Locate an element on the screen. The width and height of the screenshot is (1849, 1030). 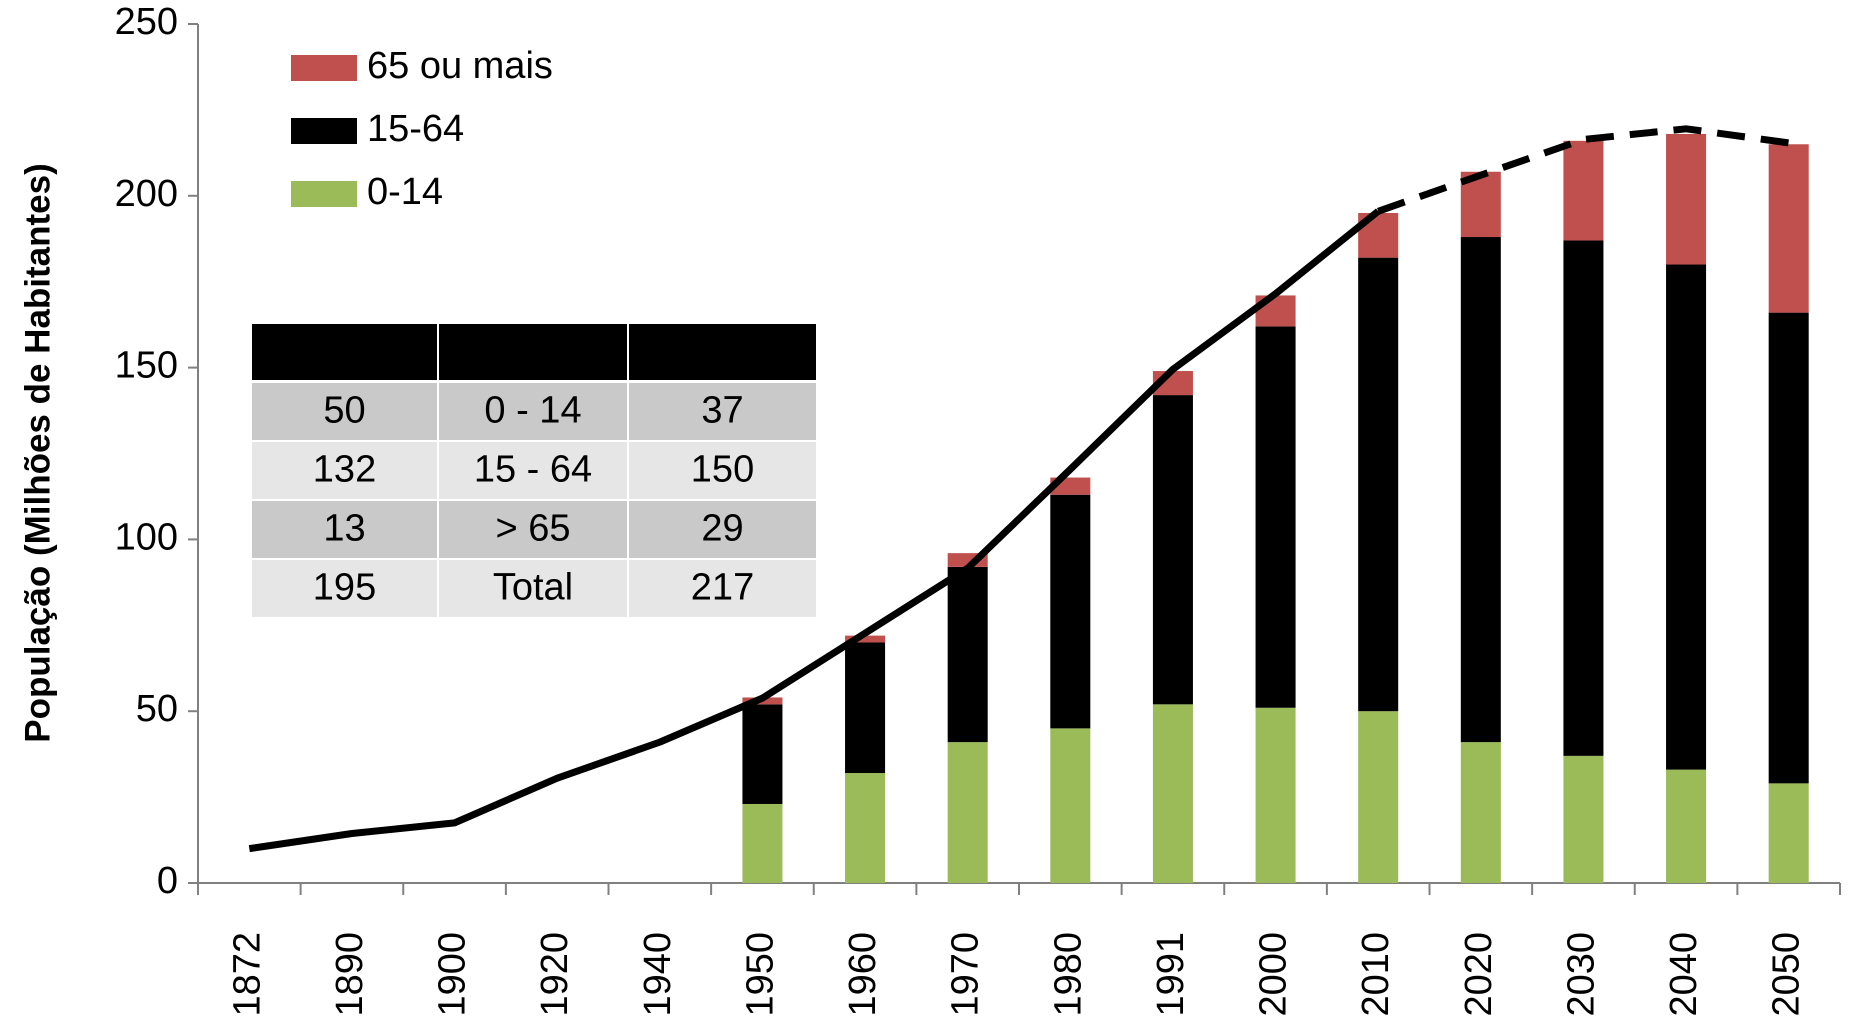
x-tick-label: 1970 is located at coordinates (966, 974).